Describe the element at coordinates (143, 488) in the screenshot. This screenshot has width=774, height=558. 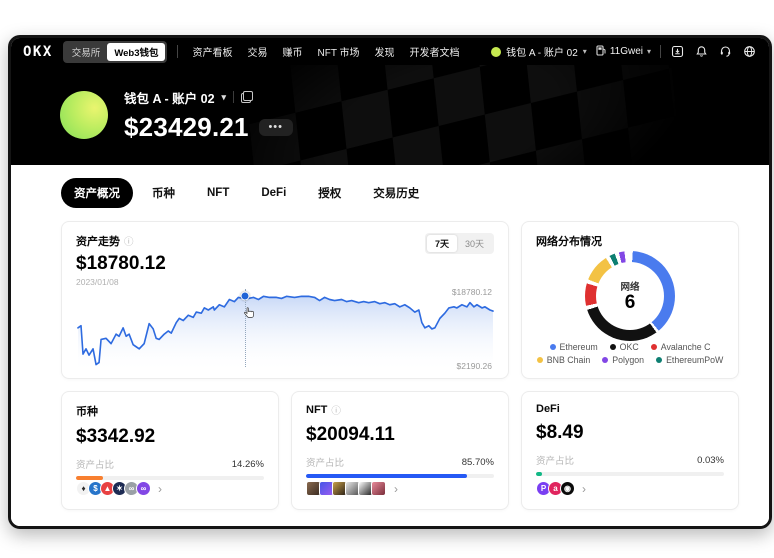
I see `polygon-coin-icon: ∞` at that location.